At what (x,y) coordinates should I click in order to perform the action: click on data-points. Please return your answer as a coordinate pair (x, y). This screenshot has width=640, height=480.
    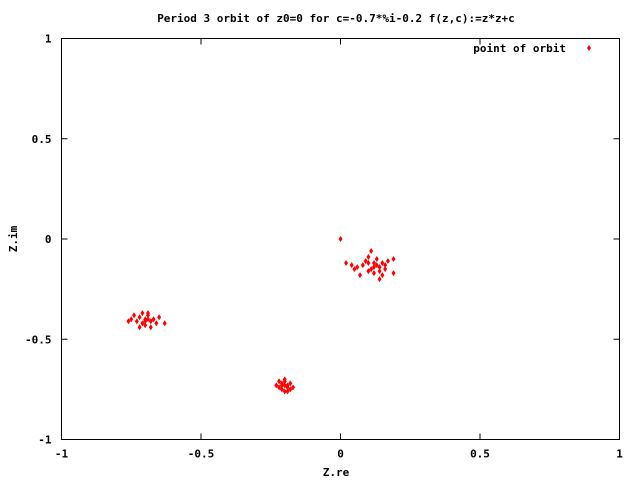
    Looking at the image, I should click on (261, 315).